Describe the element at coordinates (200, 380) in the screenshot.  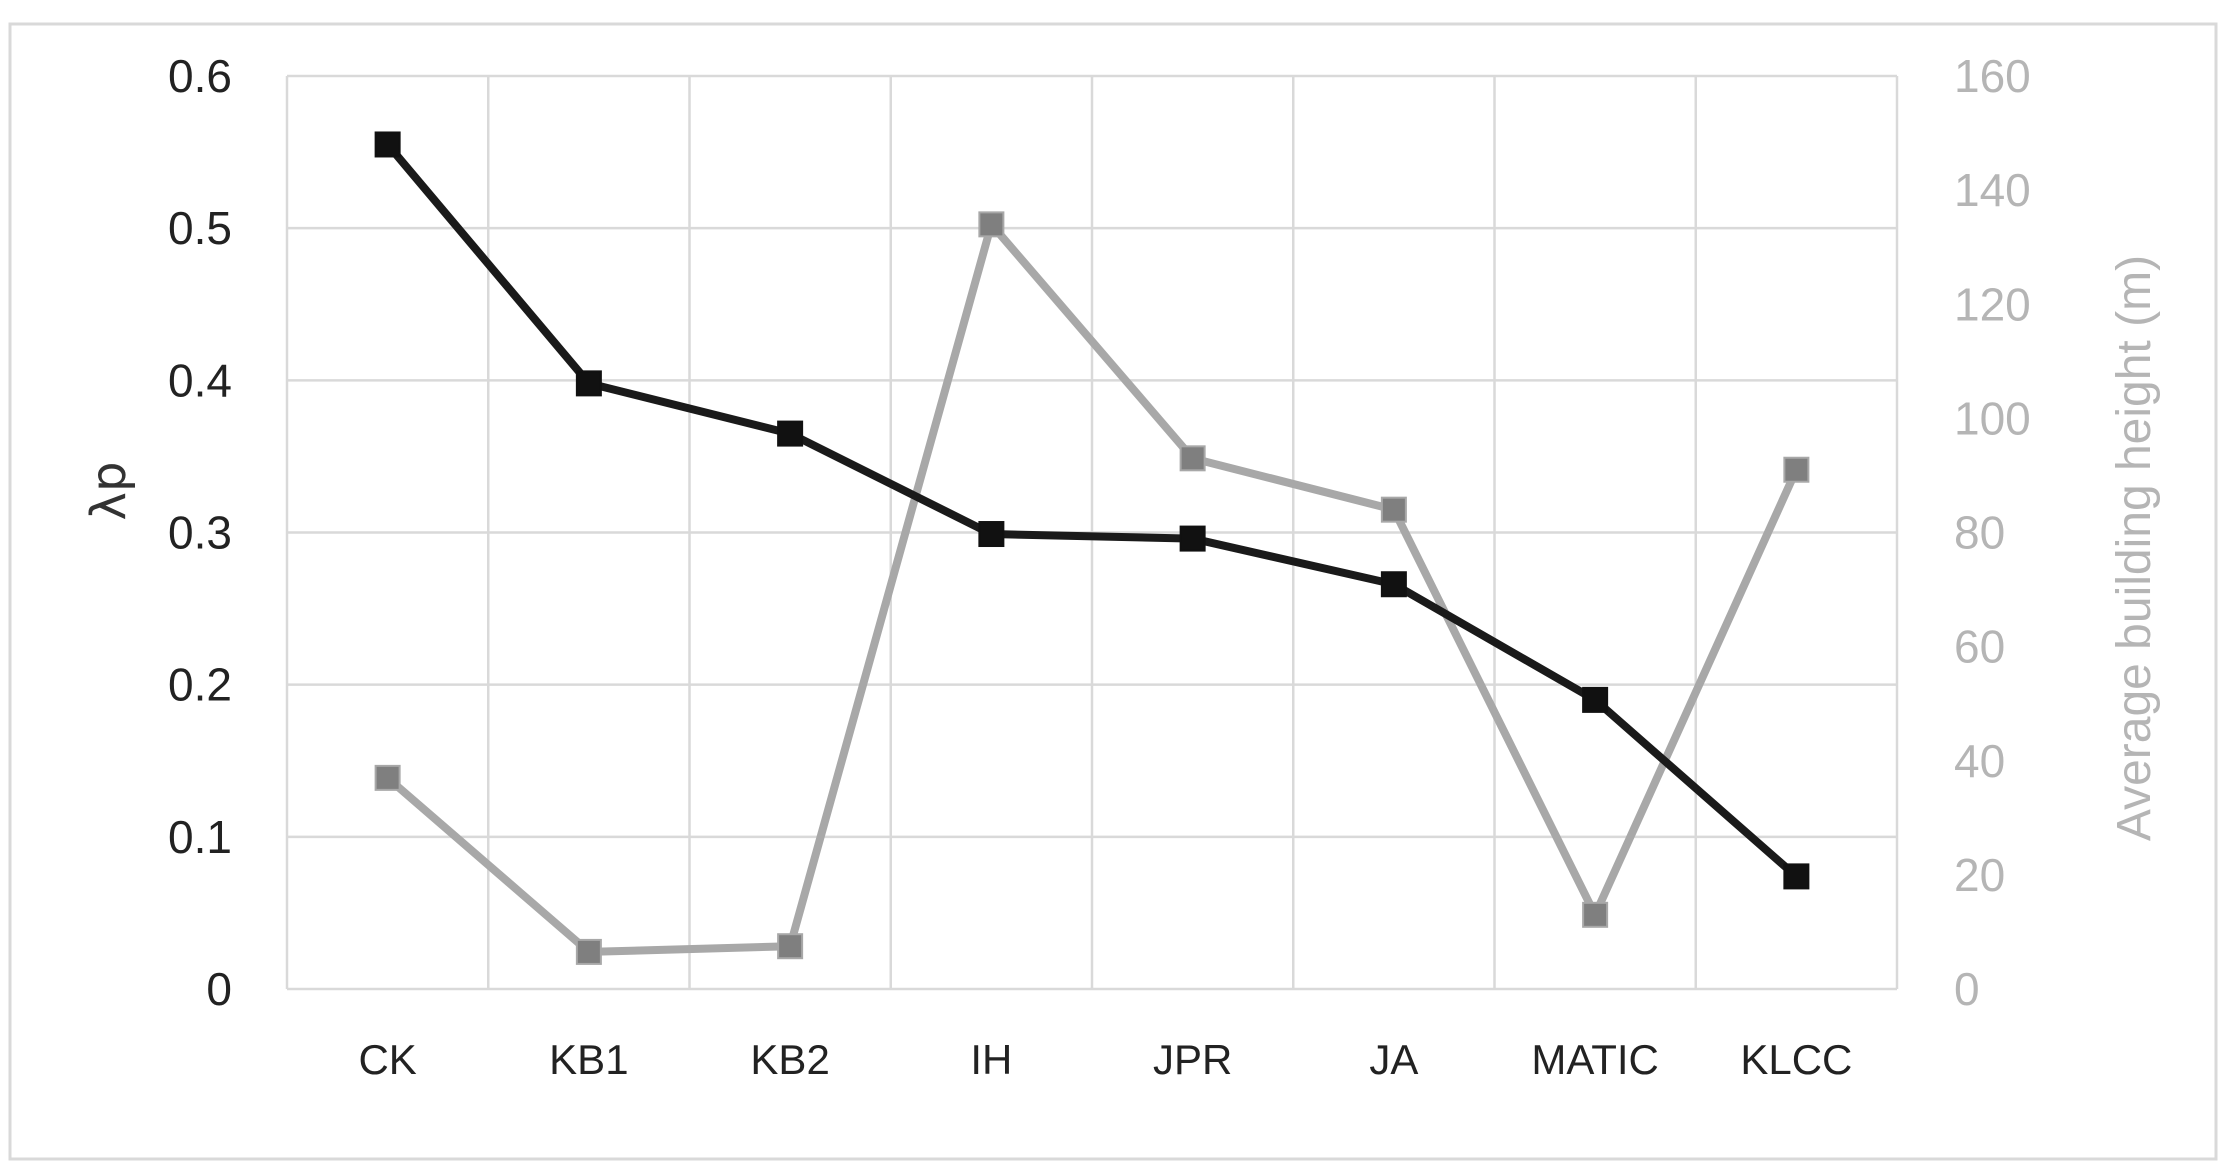
I see `y-tick-label: 0.4` at that location.